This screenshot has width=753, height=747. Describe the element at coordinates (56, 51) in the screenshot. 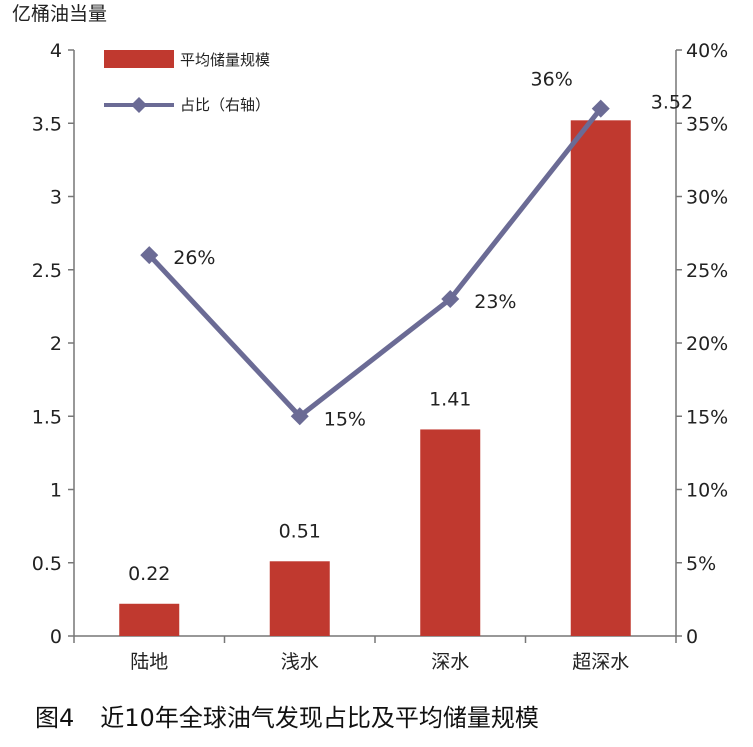

I see `left-tick-label: 4` at that location.